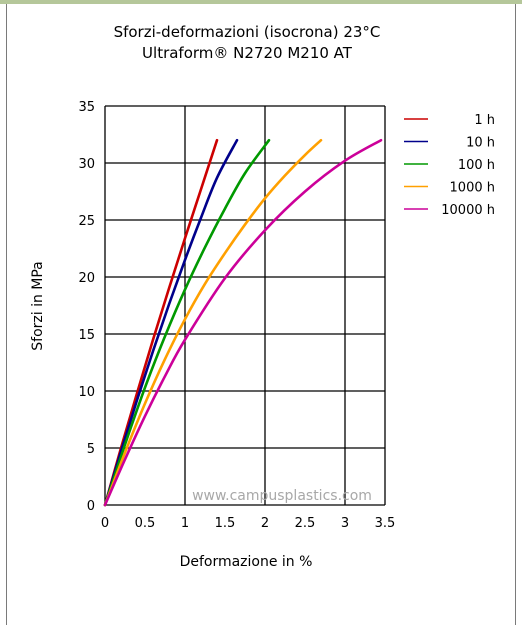  What do you see at coordinates (105, 523) in the screenshot?
I see `x-tick-label: 0` at bounding box center [105, 523].